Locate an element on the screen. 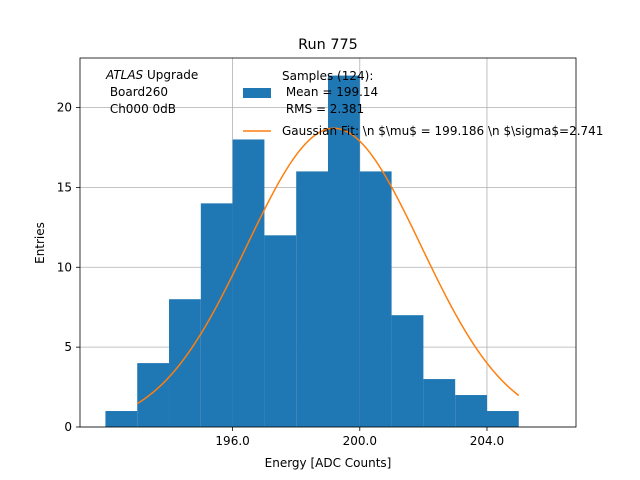 The image size is (640, 480). annotation-line-1: ATLAS Upgrade is located at coordinates (151, 75).